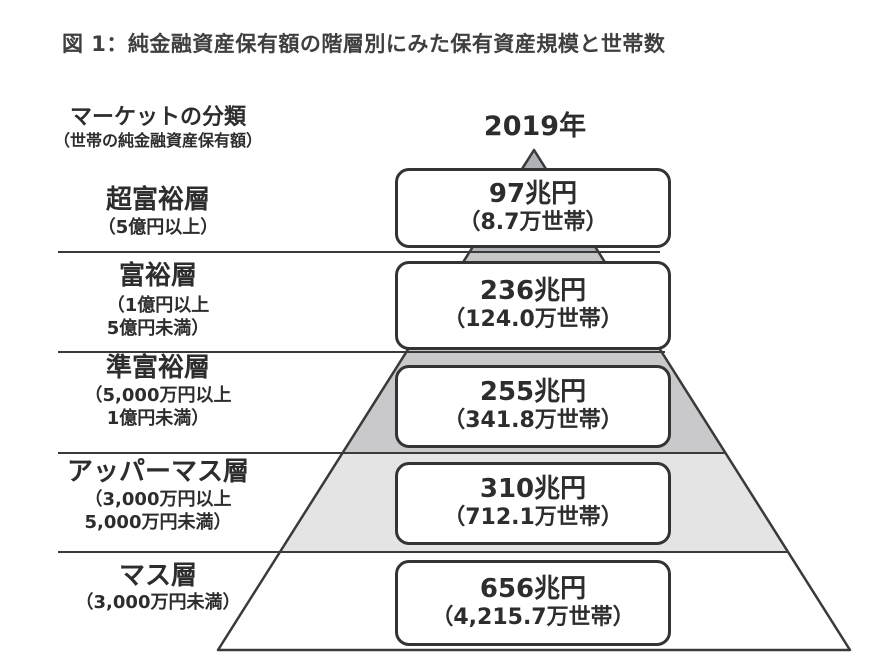 This screenshot has width=870, height=660. What do you see at coordinates (533, 193) in the screenshot?
I see `tier1-assets: 97兆円` at bounding box center [533, 193].